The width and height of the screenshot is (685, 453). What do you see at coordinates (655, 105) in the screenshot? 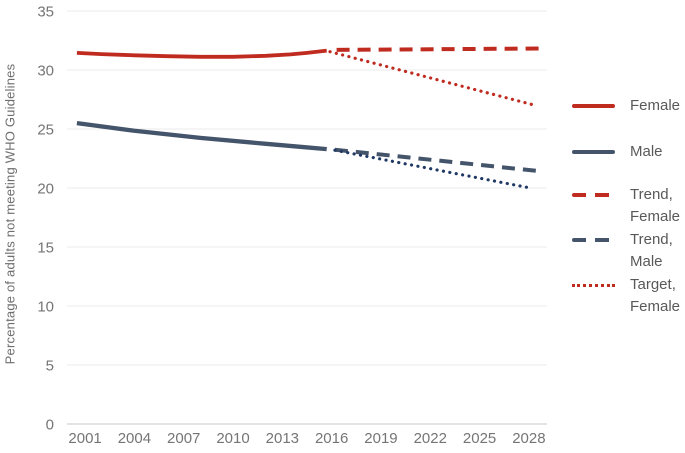
I see `legend-label-female: Female` at bounding box center [655, 105].